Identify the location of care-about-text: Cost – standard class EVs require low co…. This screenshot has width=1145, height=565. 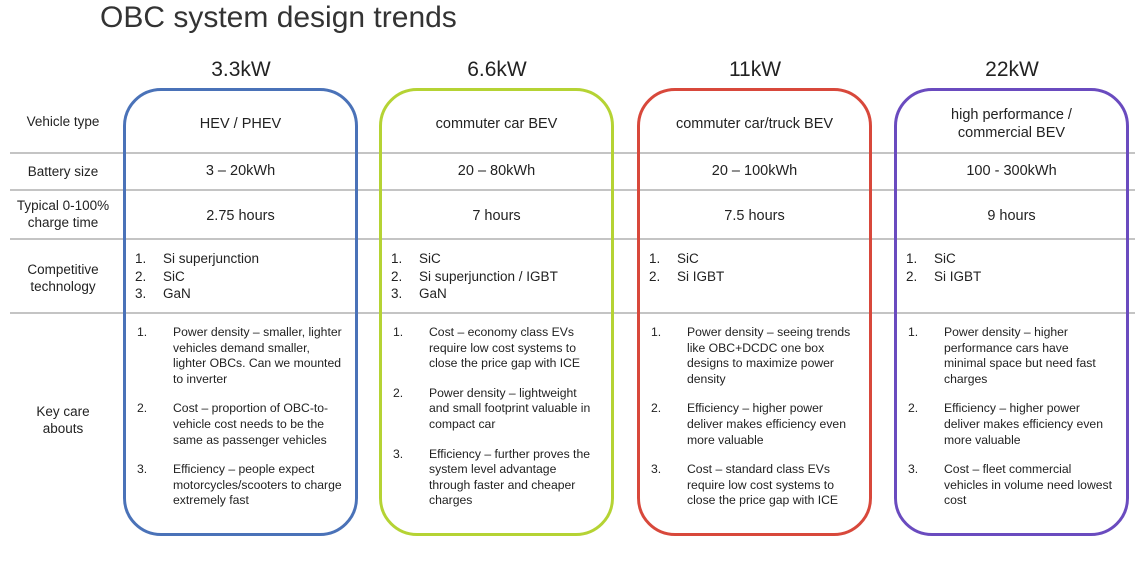
(763, 485).